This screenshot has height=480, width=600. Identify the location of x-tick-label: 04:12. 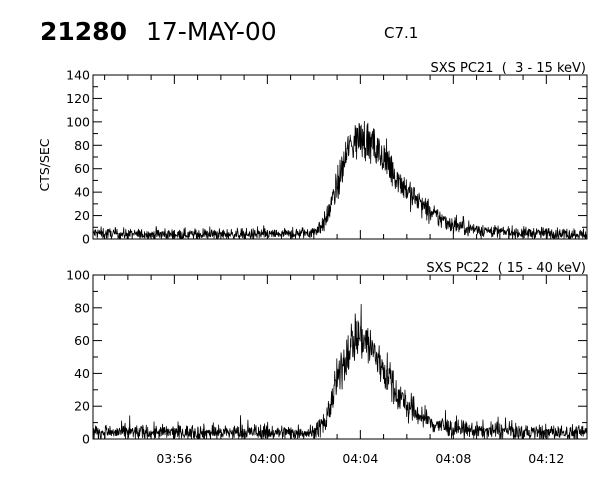
(546, 458).